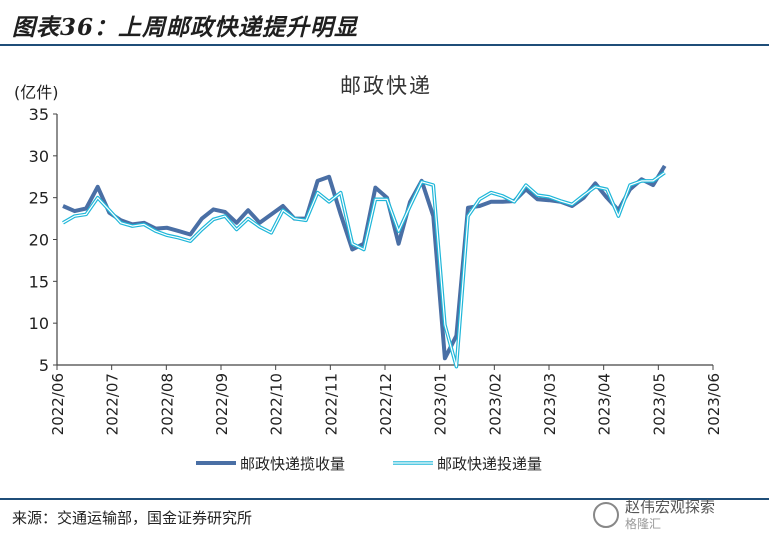 This screenshot has width=769, height=538. Describe the element at coordinates (670, 507) in the screenshot. I see `watermark-name: 赵伟宏观探索` at that location.